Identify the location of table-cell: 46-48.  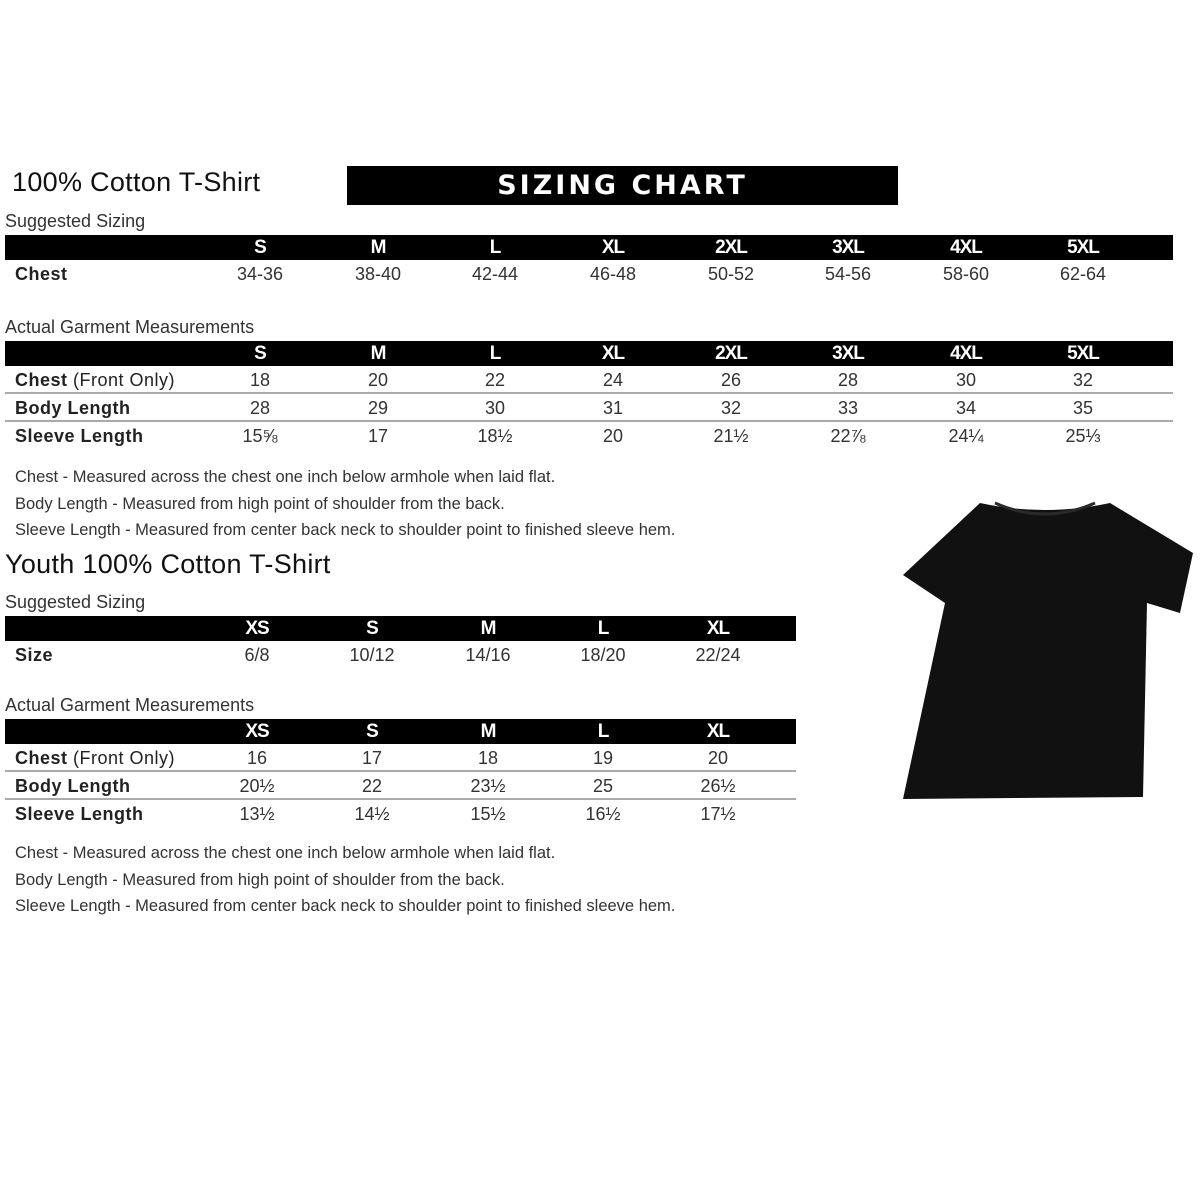
(613, 274).